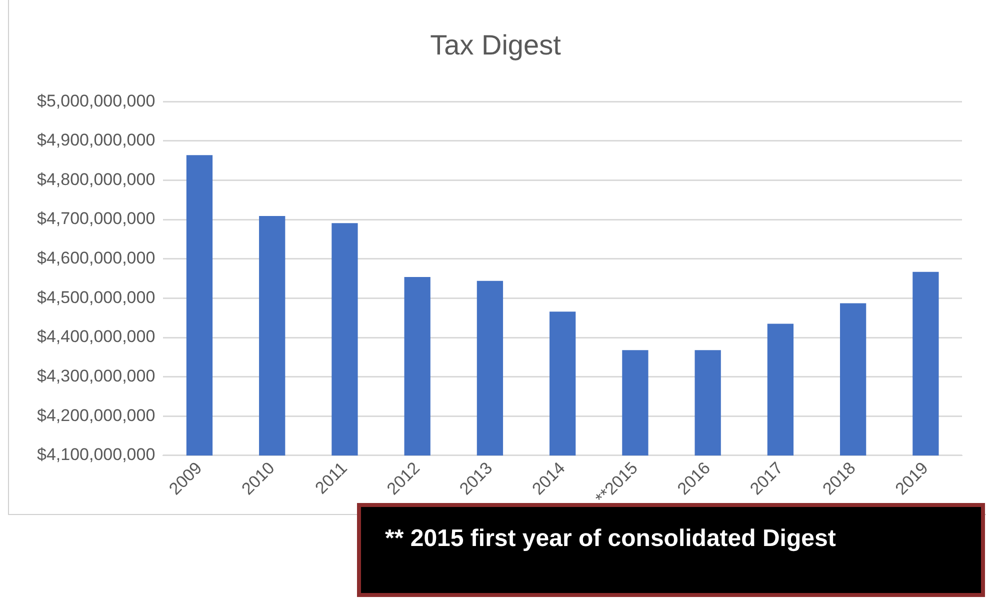 This screenshot has width=986, height=598. Describe the element at coordinates (496, 45) in the screenshot. I see `chart-title: Tax Digest` at that location.